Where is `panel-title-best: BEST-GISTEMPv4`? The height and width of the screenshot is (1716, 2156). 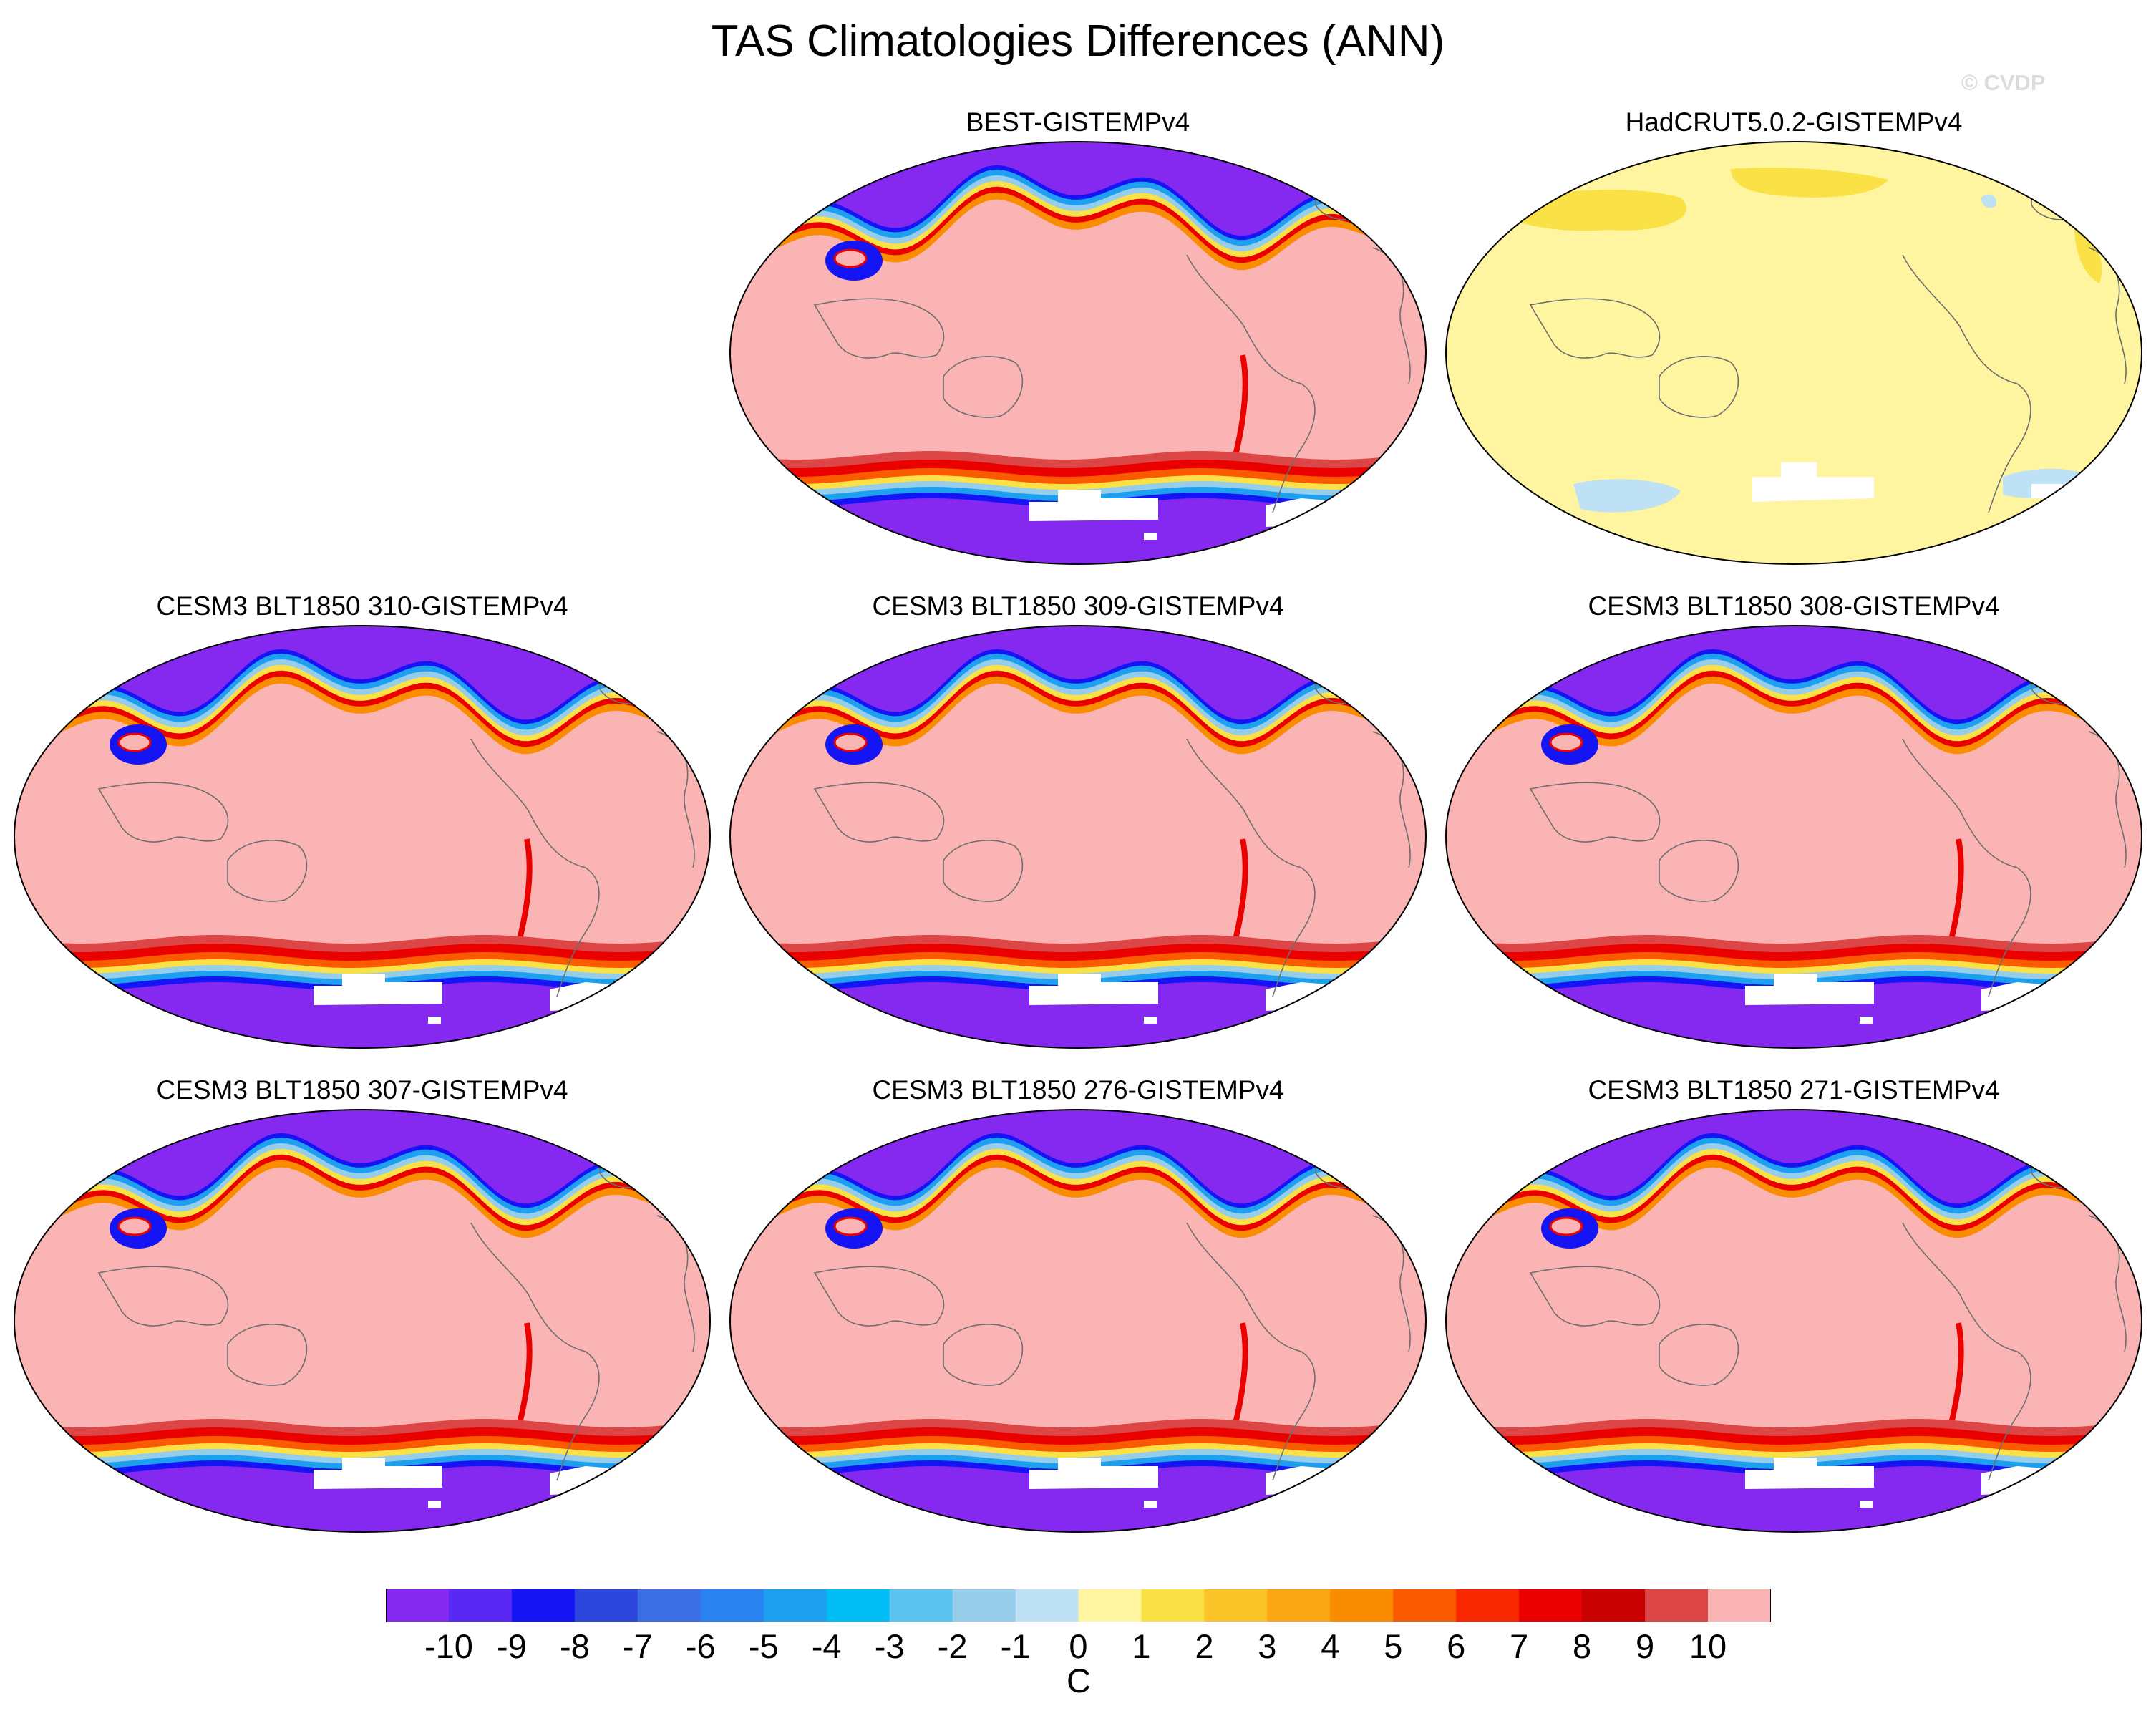 panel-title-best: BEST-GISTEMPv4 is located at coordinates (1078, 122).